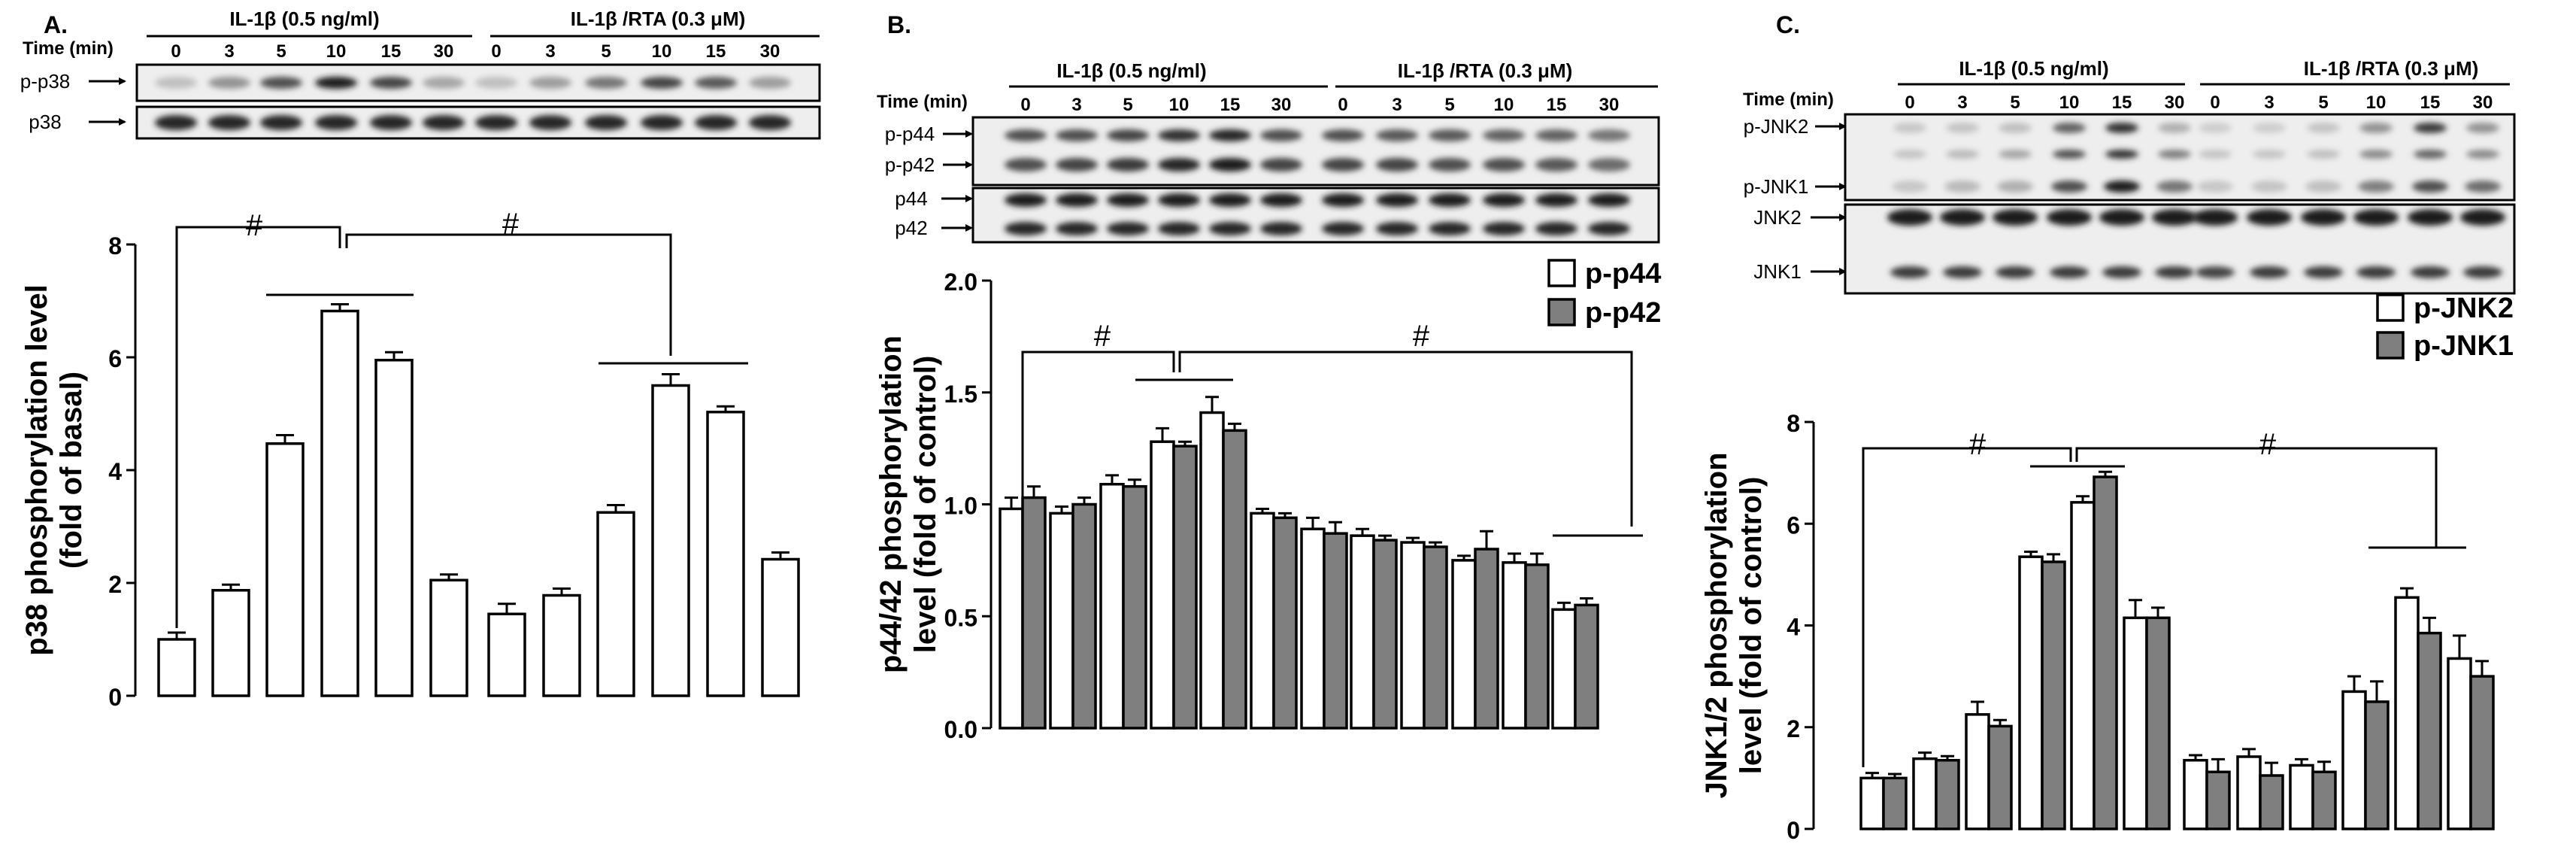  Describe the element at coordinates (716, 52) in the screenshot. I see `time-point: 15` at that location.